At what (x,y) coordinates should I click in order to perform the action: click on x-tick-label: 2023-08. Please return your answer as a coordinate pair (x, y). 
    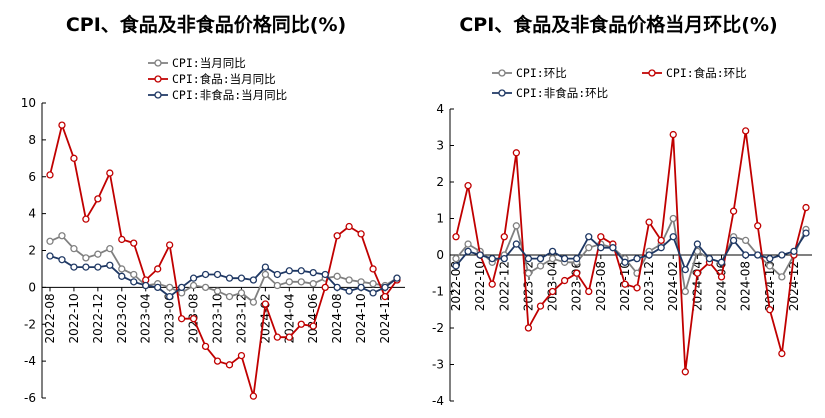
    Looking at the image, I should click on (601, 286).